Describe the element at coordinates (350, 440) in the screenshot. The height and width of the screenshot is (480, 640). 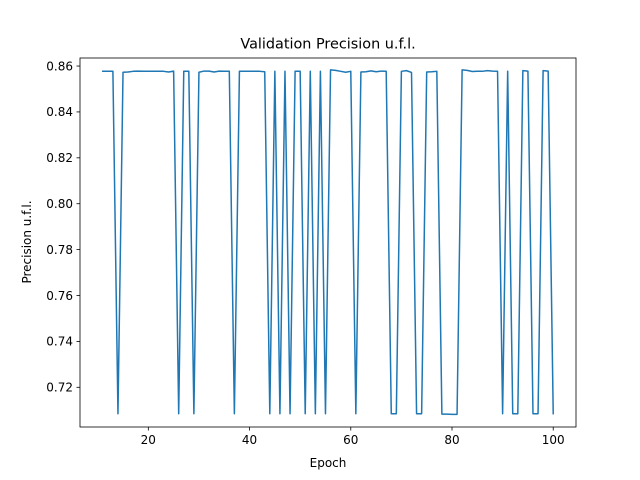
I see `x-tick-label: 60` at that location.